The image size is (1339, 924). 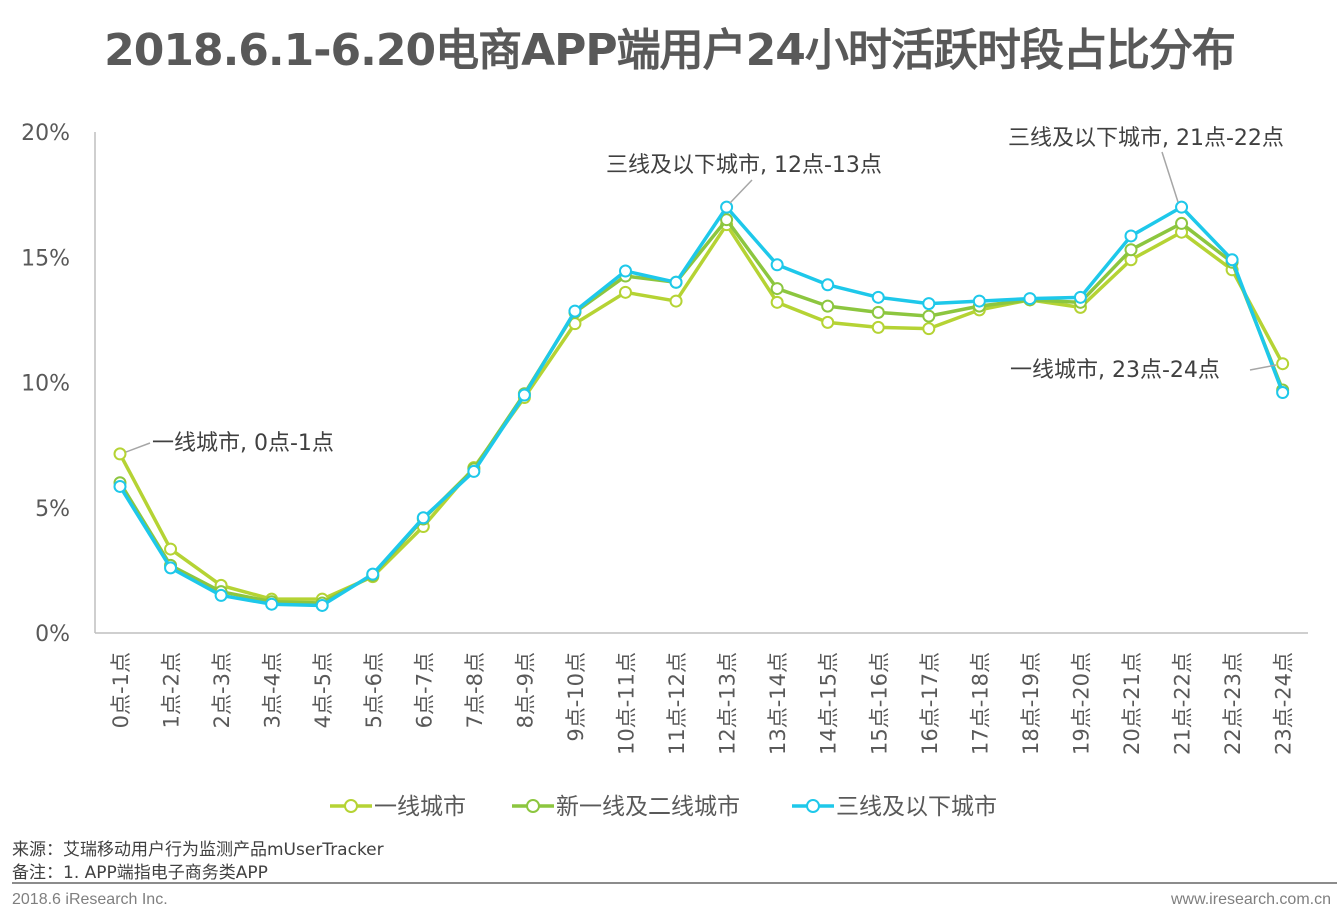 I want to click on source-note: 来源：艾瑞移动用户行为监测产品mUserTracker, so click(x=198, y=850).